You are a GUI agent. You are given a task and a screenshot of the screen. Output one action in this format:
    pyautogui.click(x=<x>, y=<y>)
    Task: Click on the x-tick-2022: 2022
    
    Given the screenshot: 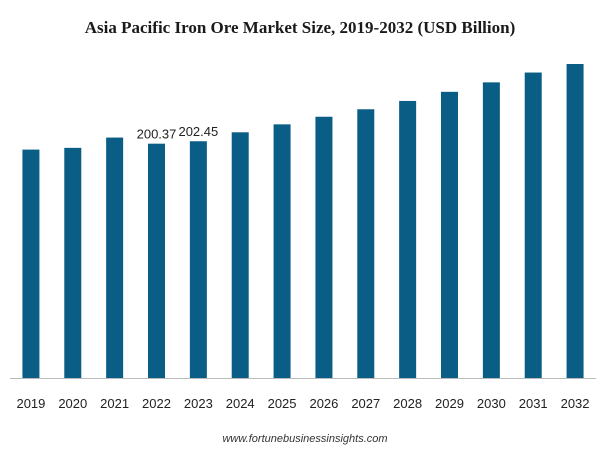 What is the action you would take?
    pyautogui.click(x=156, y=403)
    